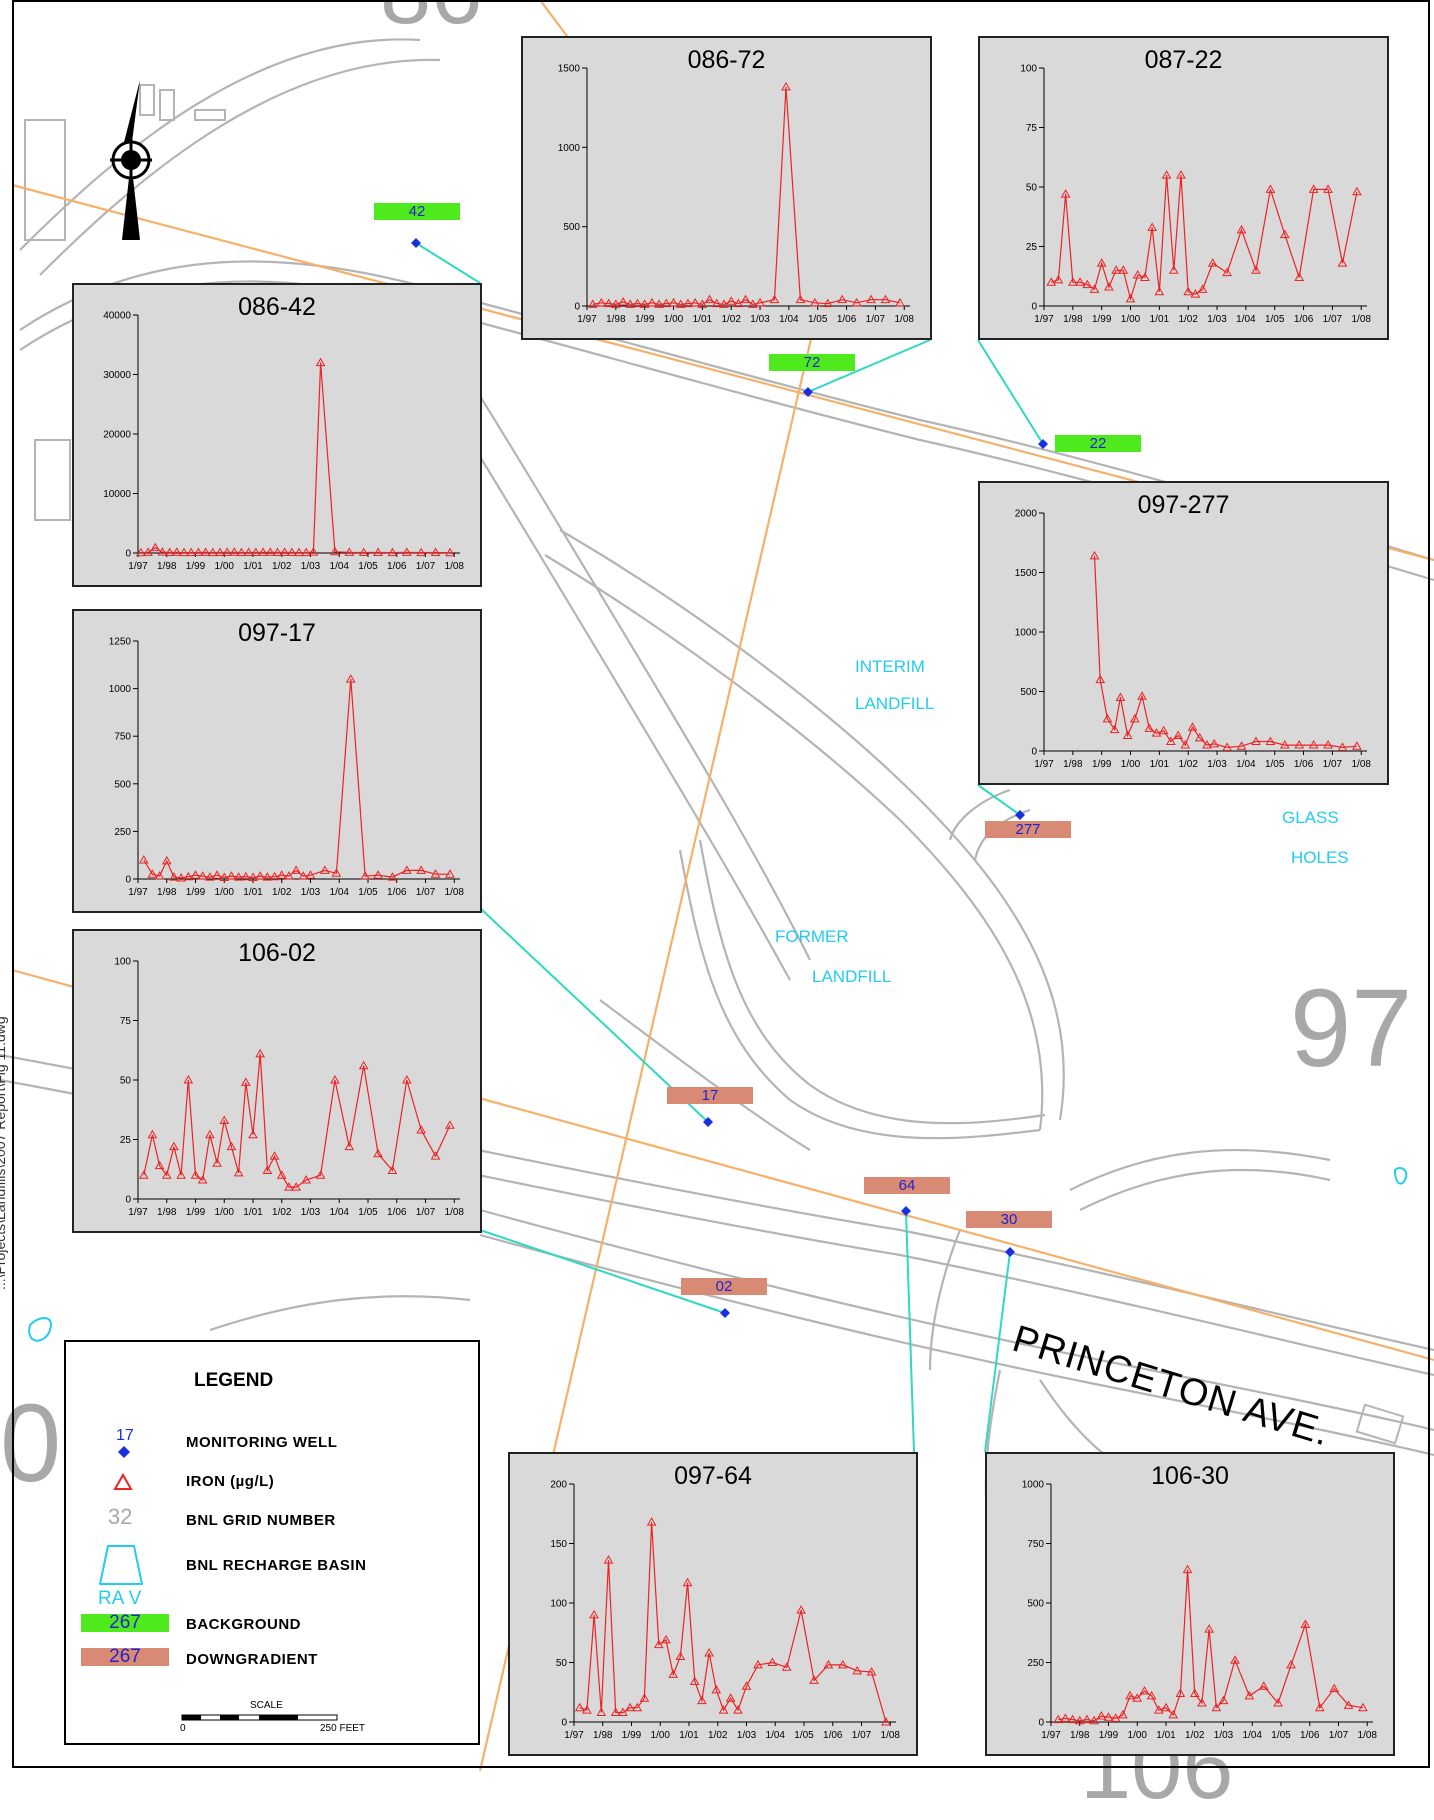  What do you see at coordinates (907, 1185) in the screenshot?
I see `well-tag-64: 64` at bounding box center [907, 1185].